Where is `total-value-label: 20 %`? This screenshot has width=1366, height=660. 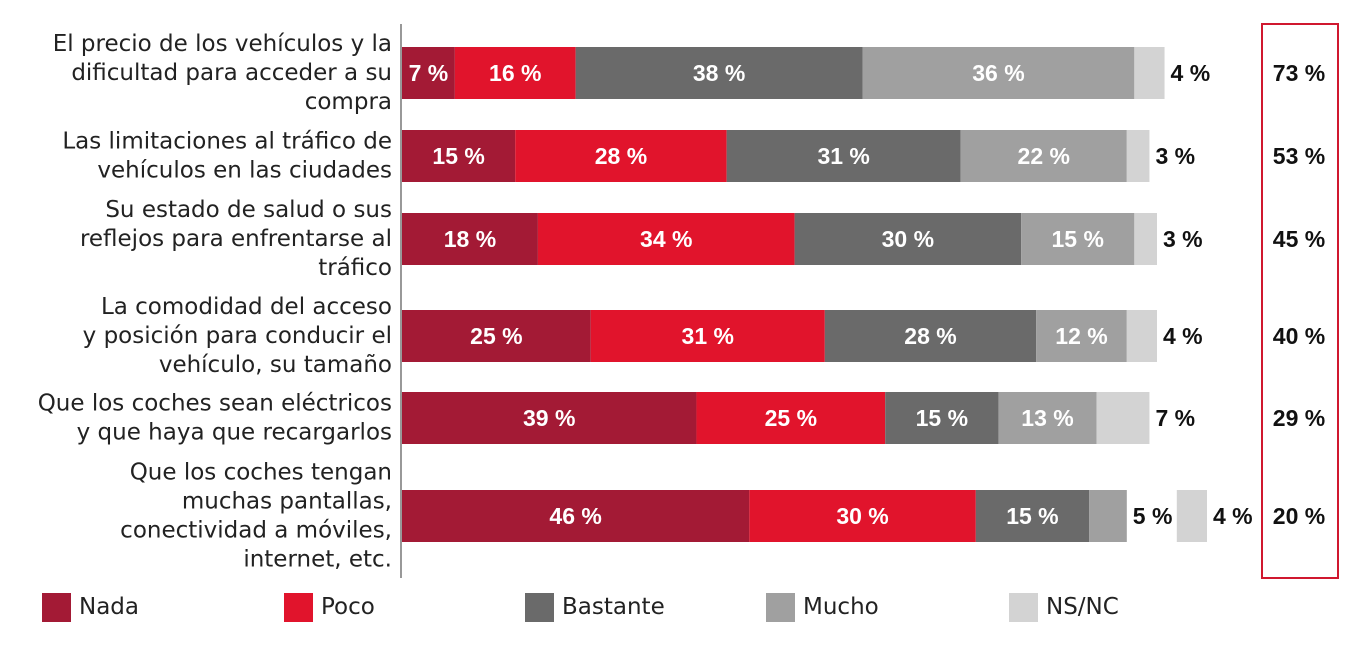
total-value-label: 20 % is located at coordinates (1299, 516).